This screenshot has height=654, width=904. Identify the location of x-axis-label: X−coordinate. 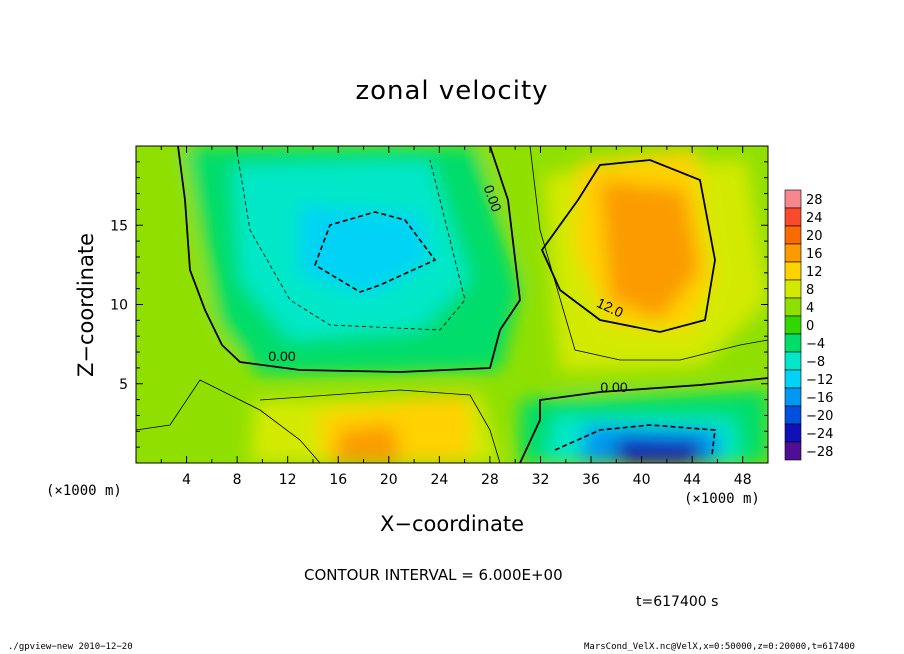
(452, 524).